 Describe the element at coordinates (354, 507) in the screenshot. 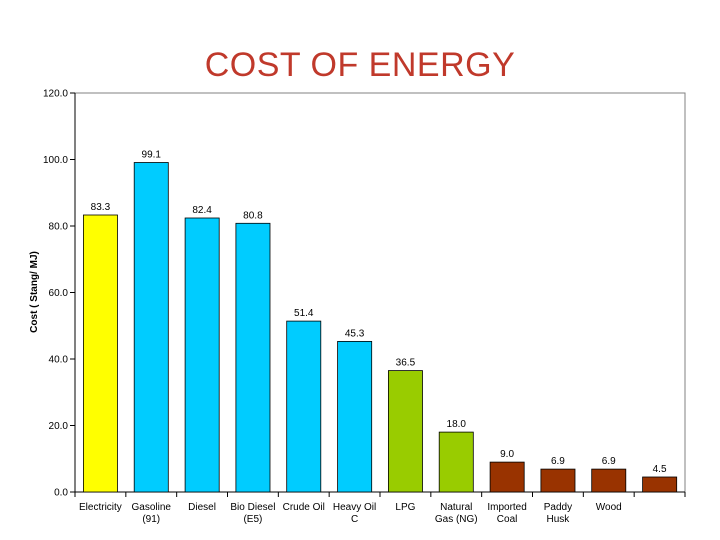

I see `x-tick-label: Heavy Oil` at that location.